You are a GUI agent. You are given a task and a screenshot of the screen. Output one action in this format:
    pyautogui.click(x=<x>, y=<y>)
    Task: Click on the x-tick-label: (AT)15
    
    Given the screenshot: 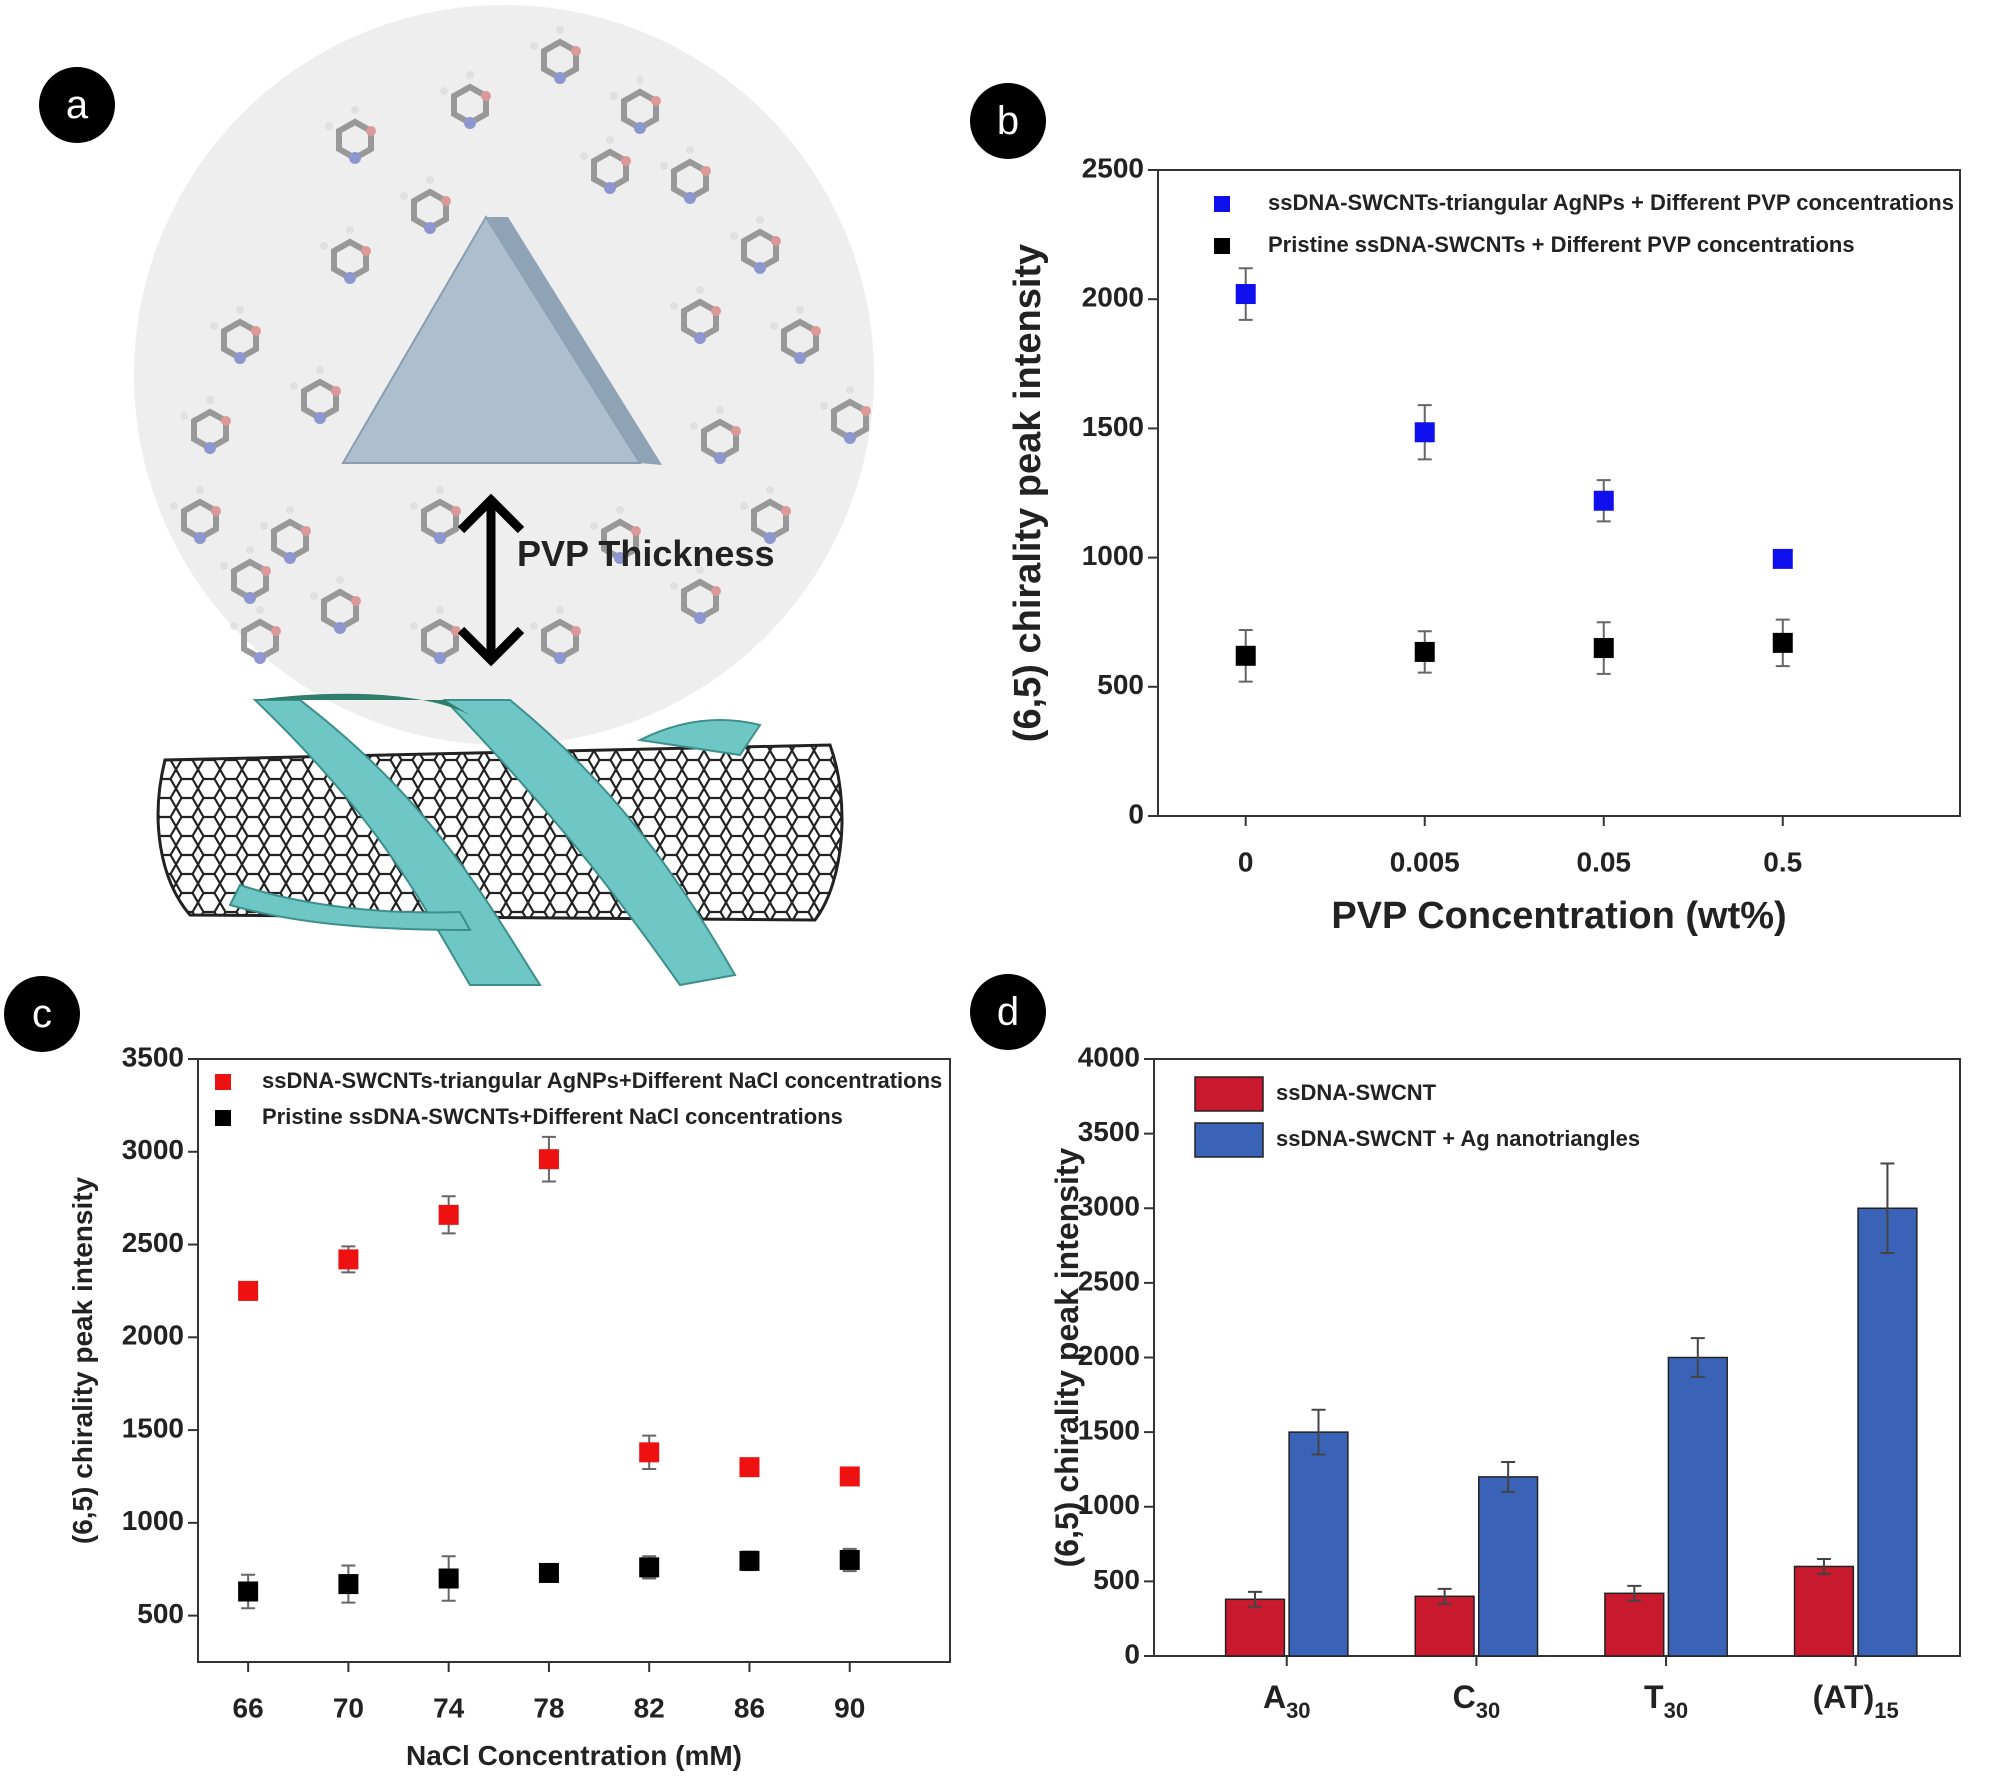 What is the action you would take?
    pyautogui.click(x=1856, y=1701)
    